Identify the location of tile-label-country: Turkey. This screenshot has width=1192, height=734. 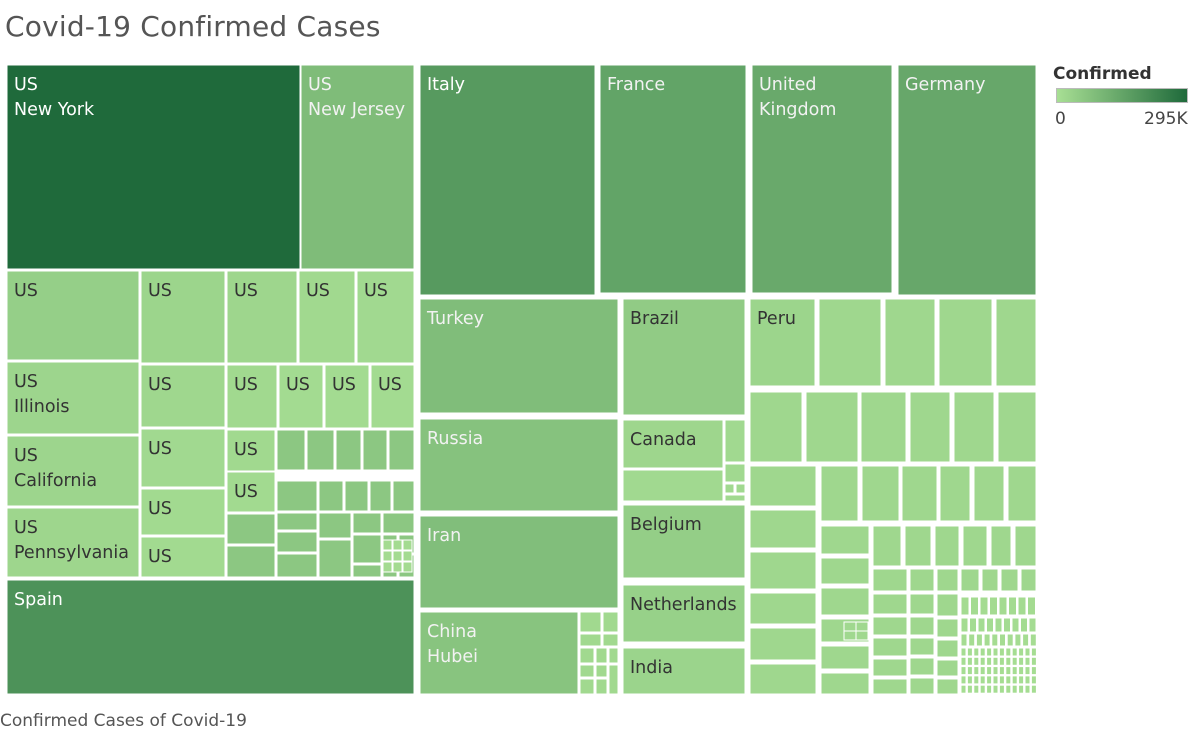
(455, 319).